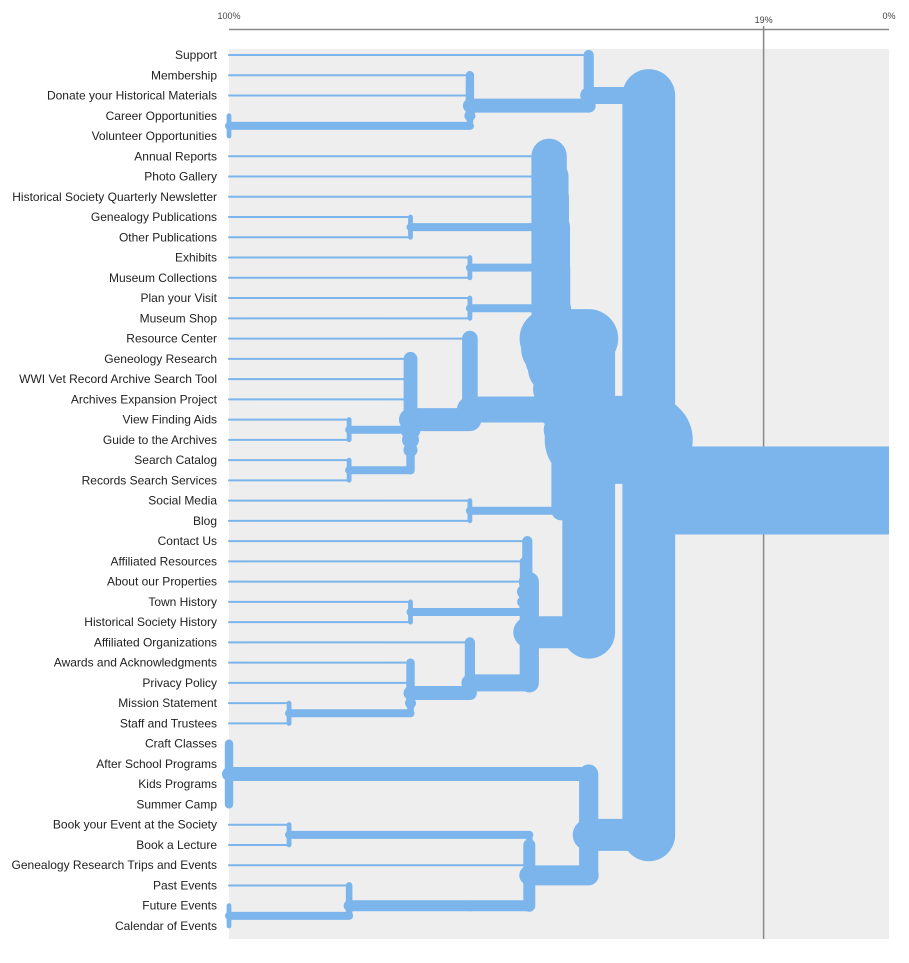  Describe the element at coordinates (768, 490) in the screenshot. I see `dendrogram-root-trunk` at that location.